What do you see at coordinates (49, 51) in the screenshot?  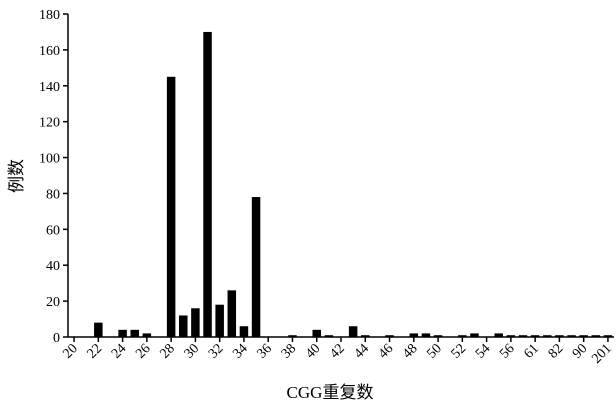 I see `y-tick-label: 160` at bounding box center [49, 51].